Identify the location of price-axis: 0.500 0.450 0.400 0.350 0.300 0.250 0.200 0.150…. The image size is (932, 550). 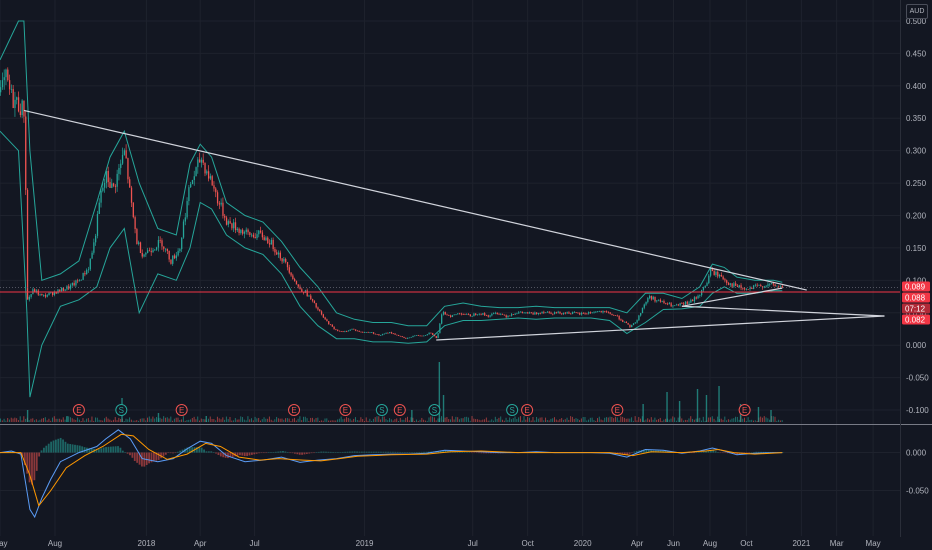
(917, 216).